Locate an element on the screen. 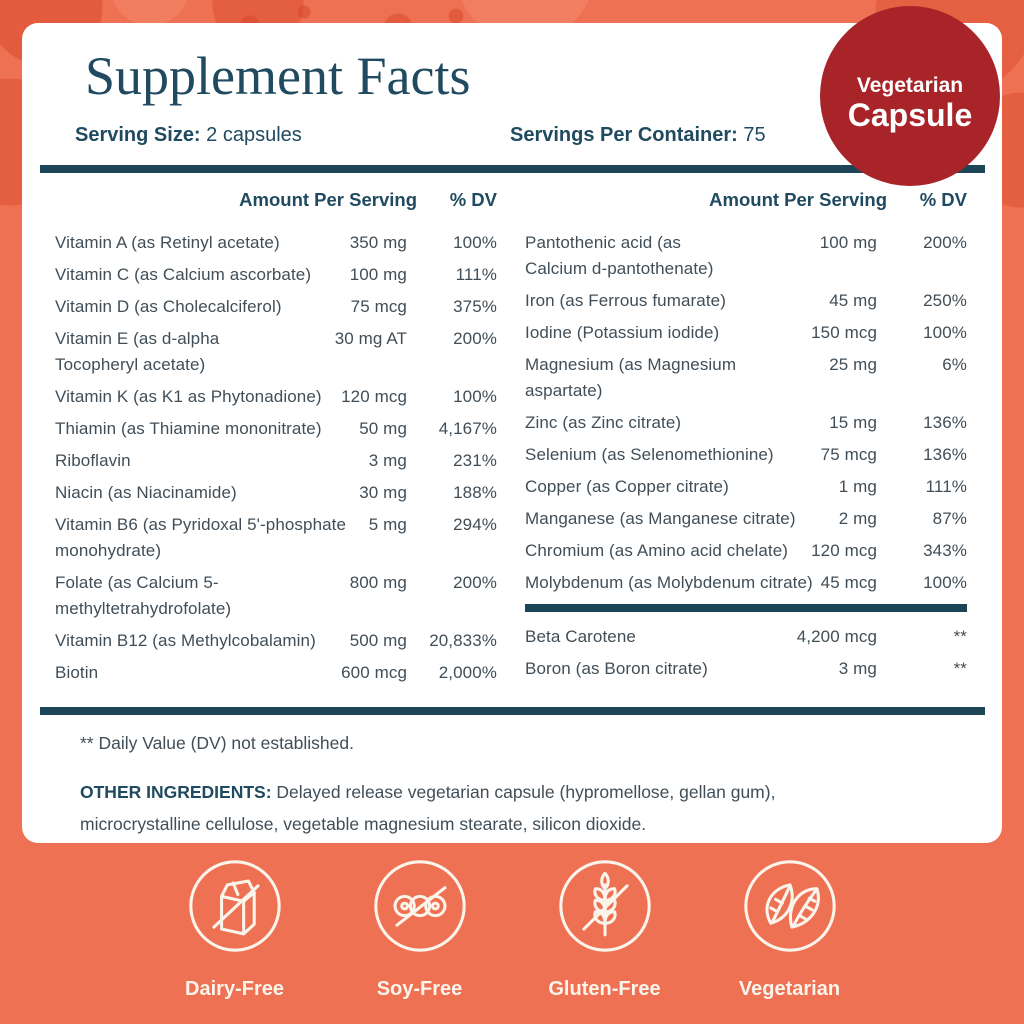  dairy-free-icon is located at coordinates (234, 906).